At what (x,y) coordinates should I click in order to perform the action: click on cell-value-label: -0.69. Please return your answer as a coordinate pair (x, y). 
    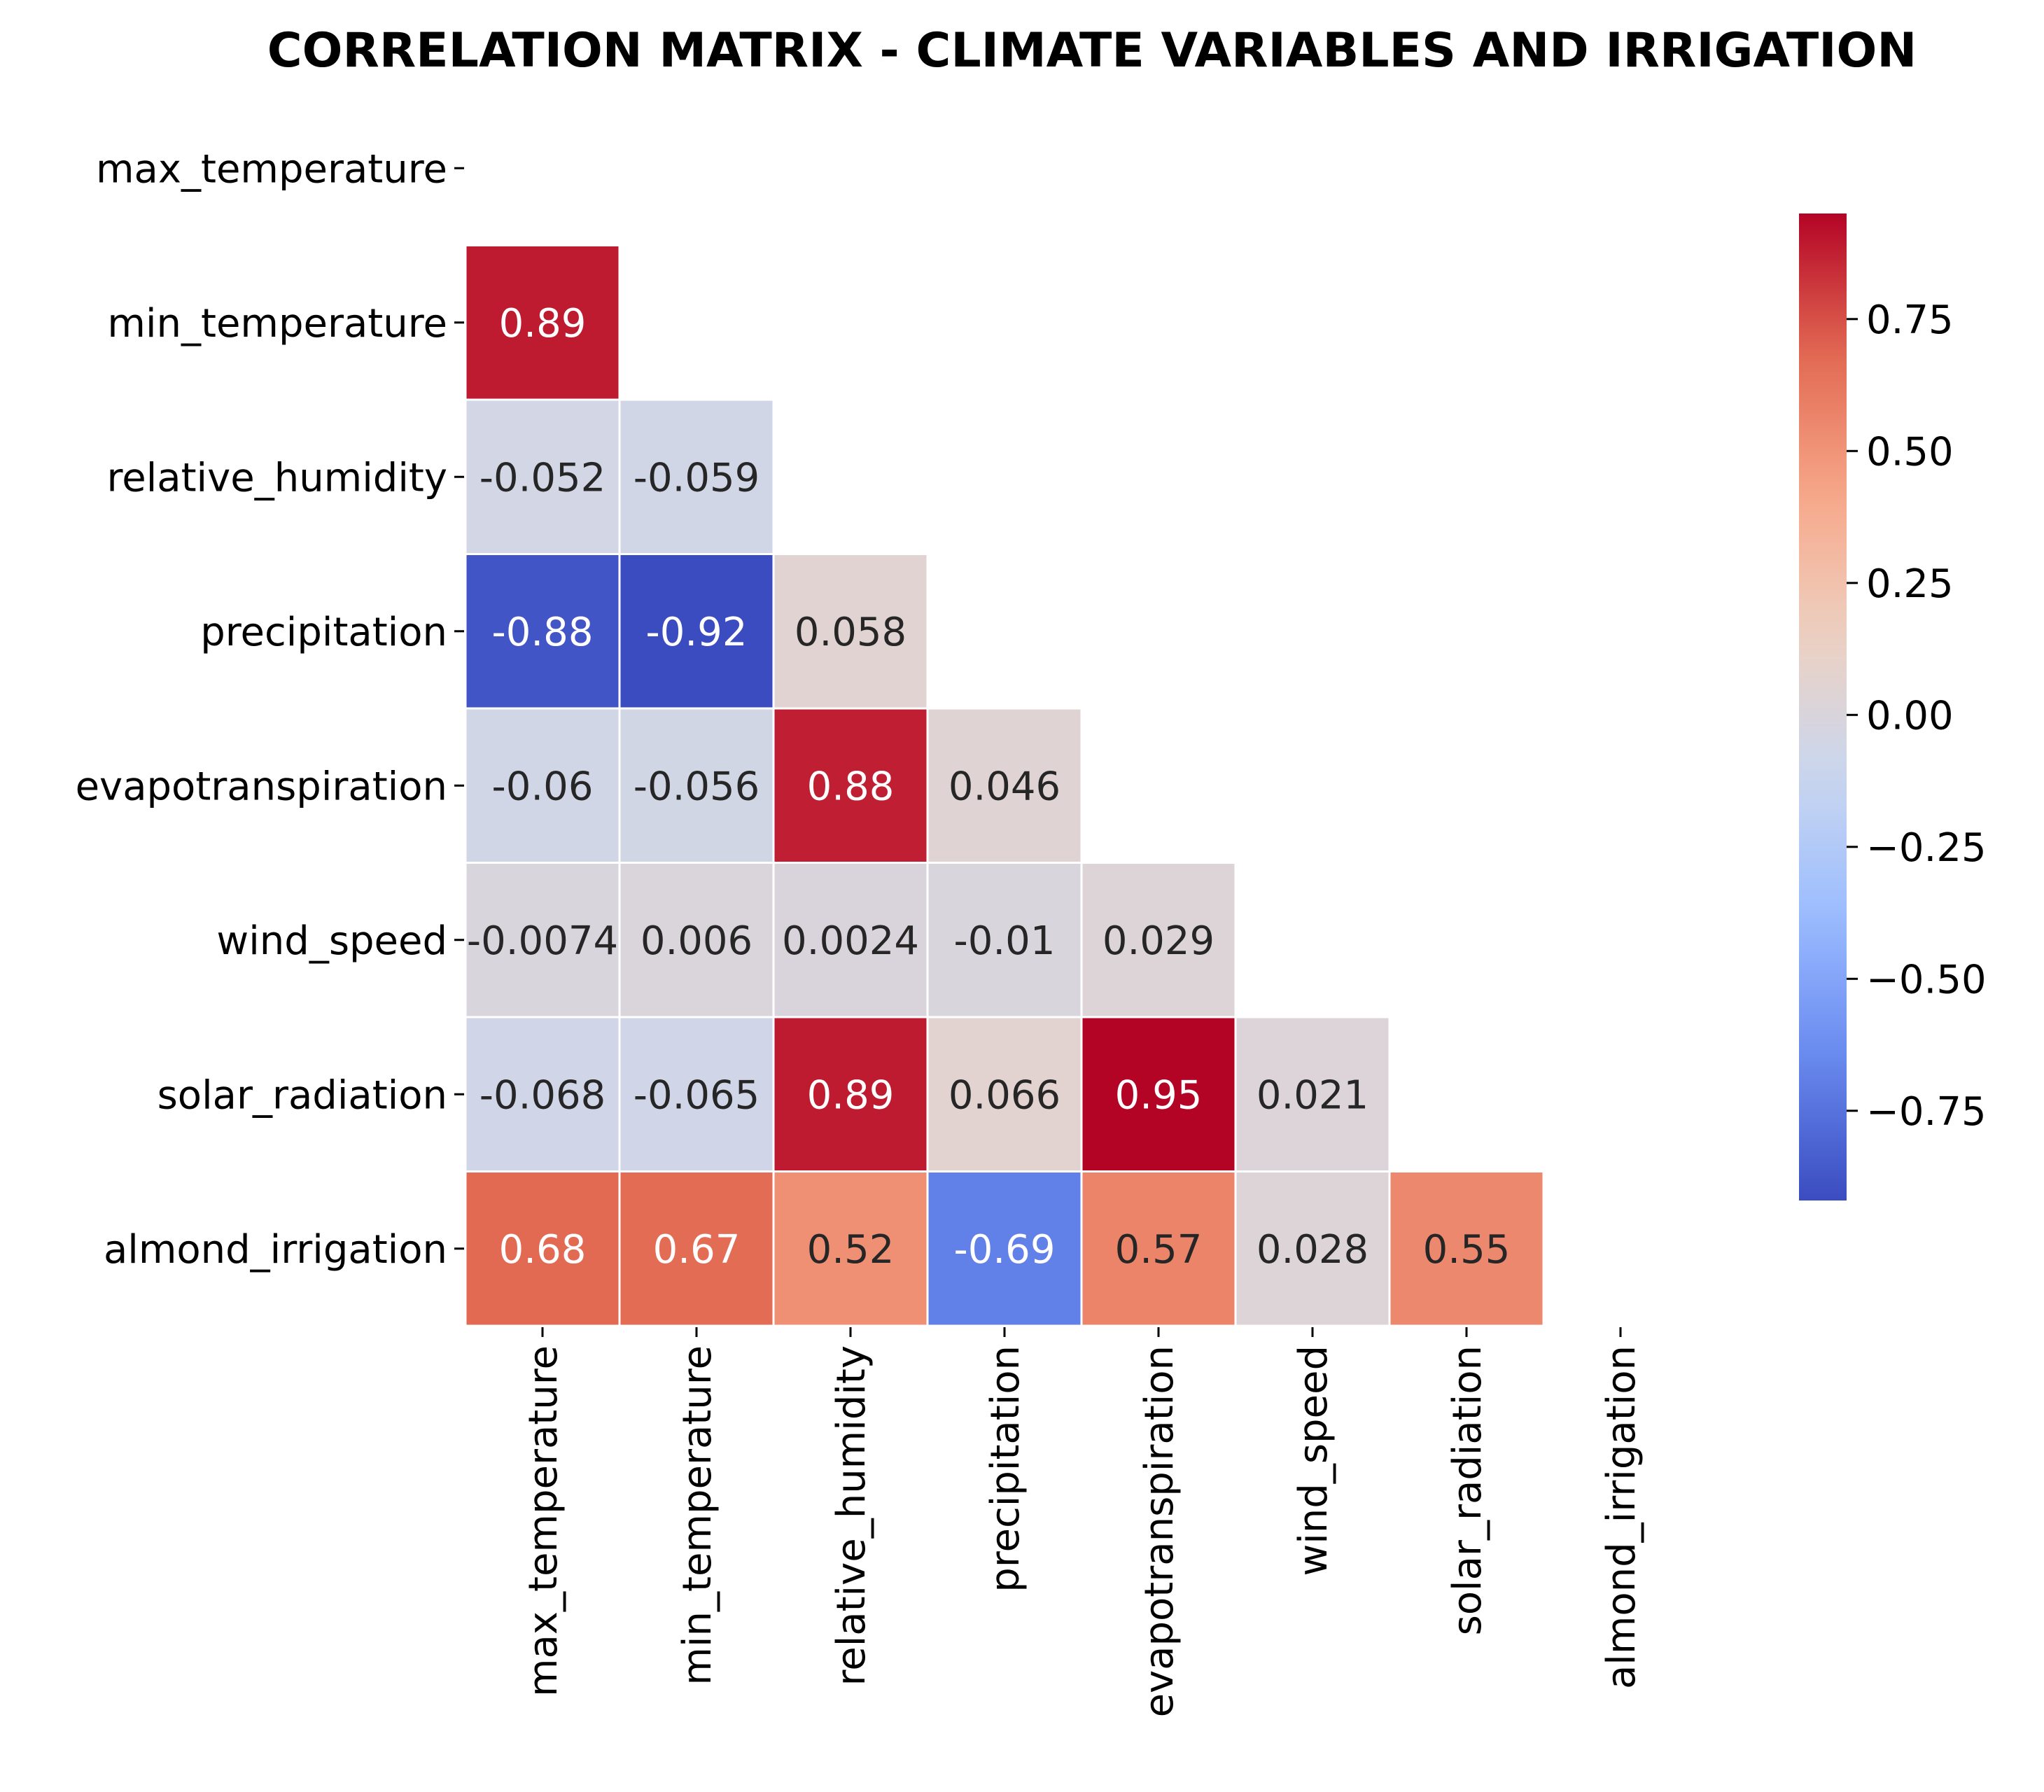
    Looking at the image, I should click on (1005, 1250).